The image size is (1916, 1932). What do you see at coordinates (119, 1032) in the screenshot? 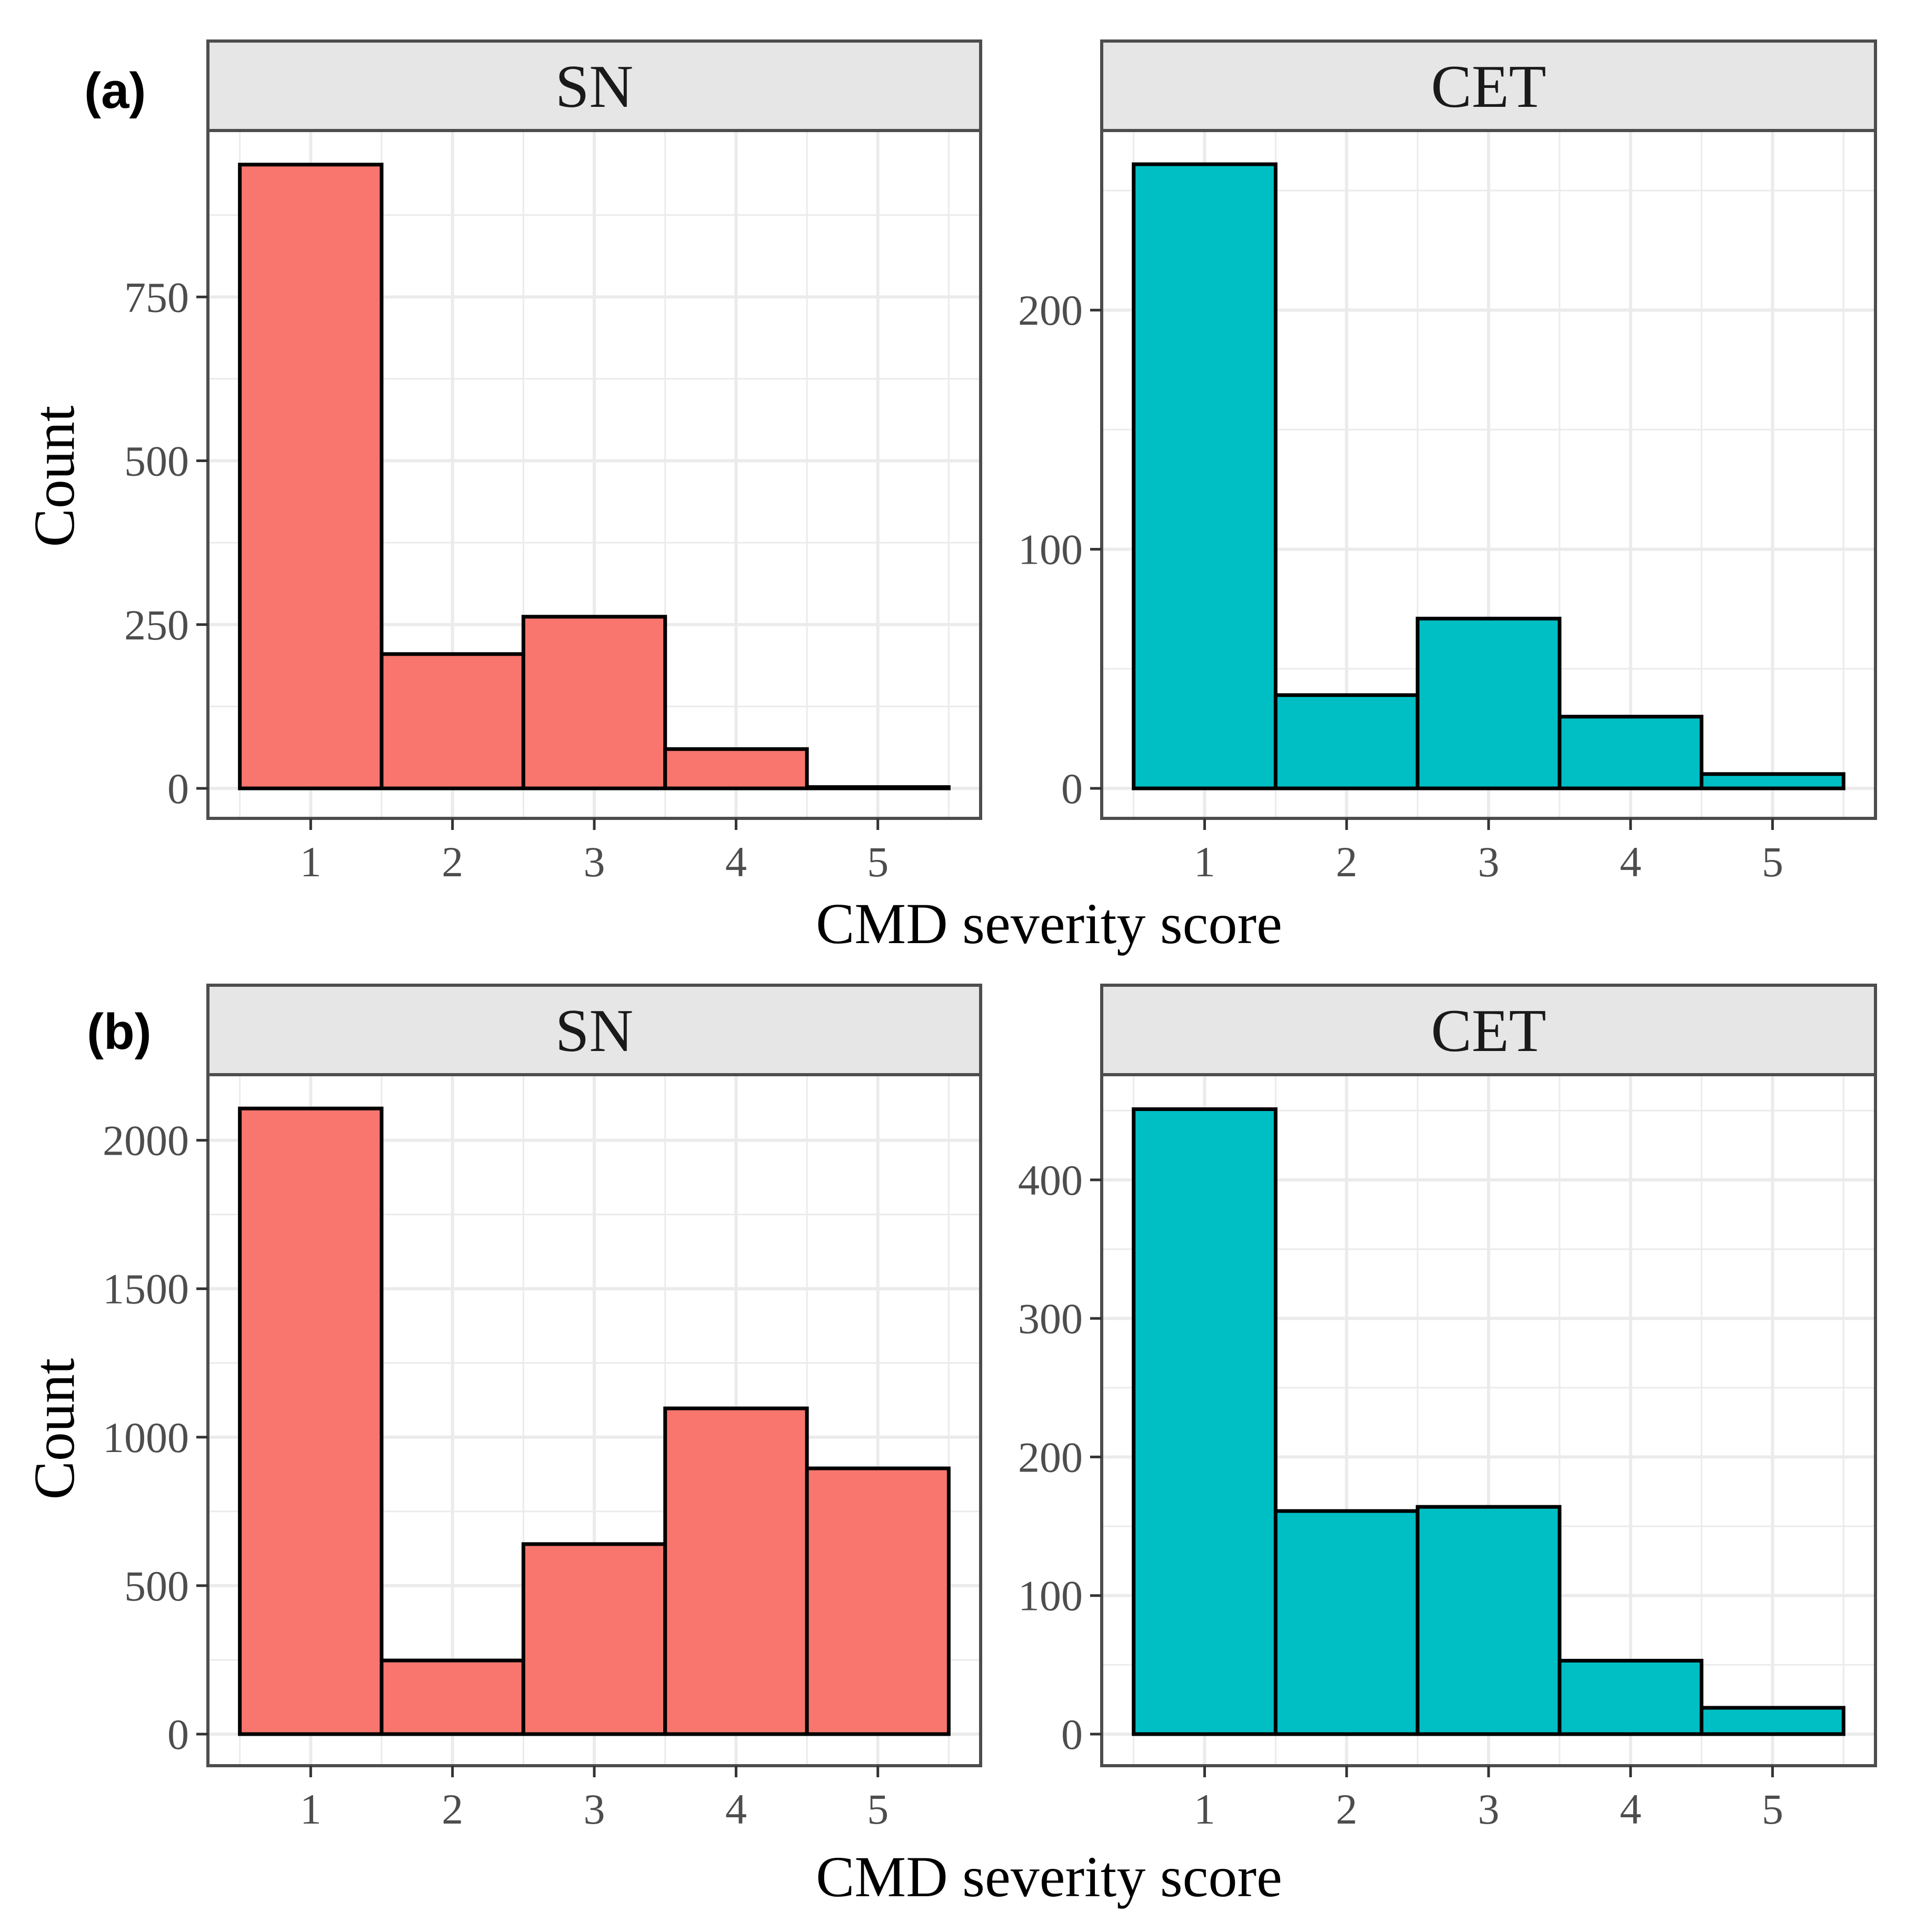
I see `row-b-tag: (b)` at bounding box center [119, 1032].